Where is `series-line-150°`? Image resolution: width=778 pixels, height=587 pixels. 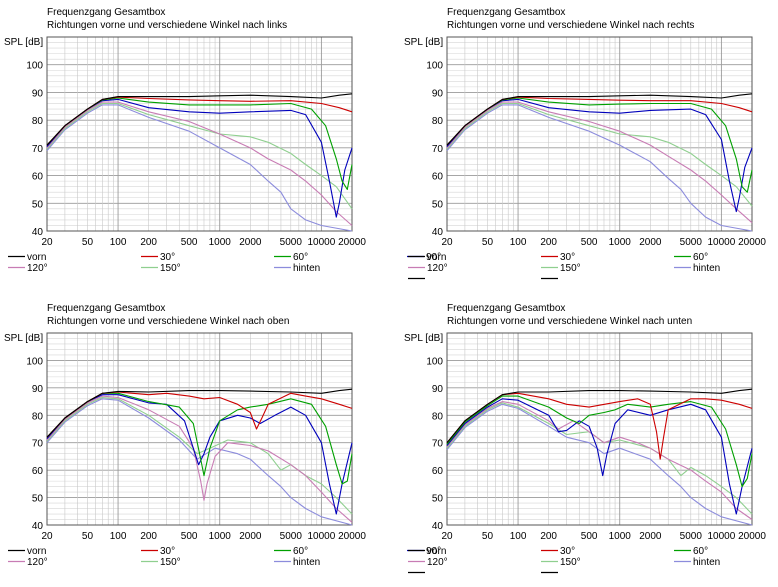 series-line-150° is located at coordinates (599, 458).